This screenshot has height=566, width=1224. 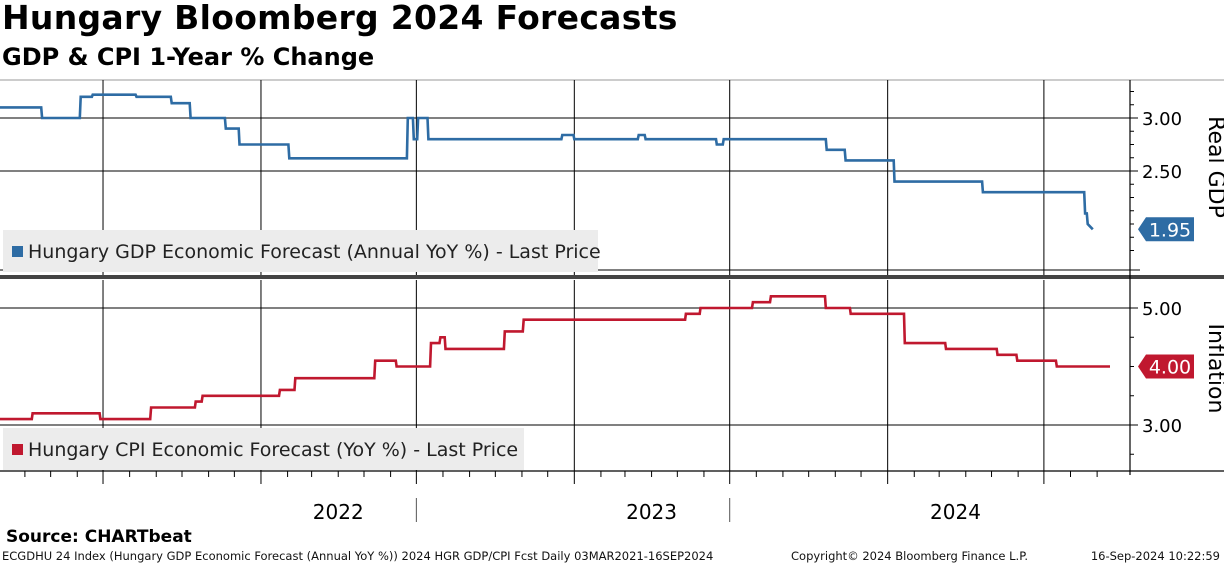 What do you see at coordinates (1170, 368) in the screenshot?
I see `last-value-label: 4.00` at bounding box center [1170, 368].